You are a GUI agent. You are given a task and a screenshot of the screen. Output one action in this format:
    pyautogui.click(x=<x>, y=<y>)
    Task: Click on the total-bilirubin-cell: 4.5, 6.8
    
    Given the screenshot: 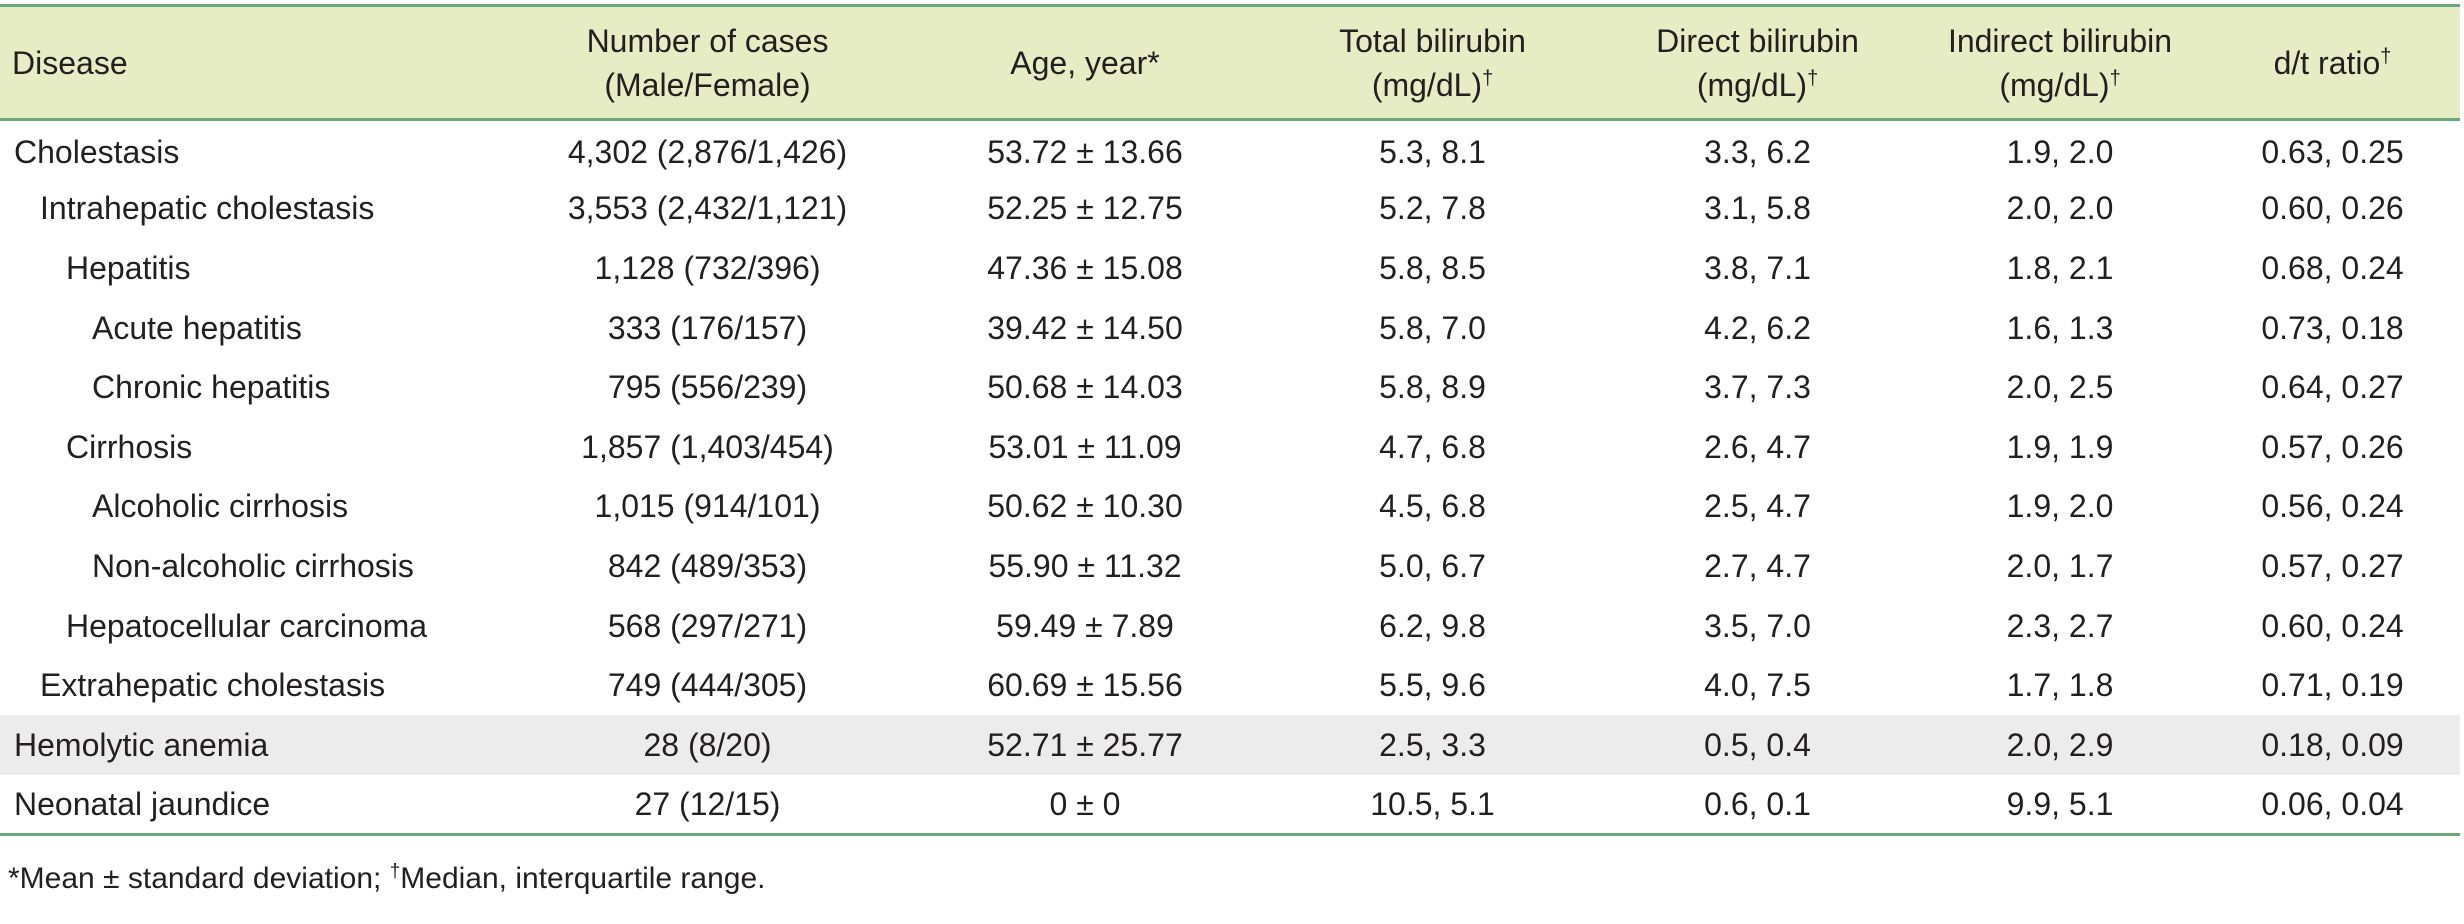 What is the action you would take?
    pyautogui.click(x=1432, y=506)
    